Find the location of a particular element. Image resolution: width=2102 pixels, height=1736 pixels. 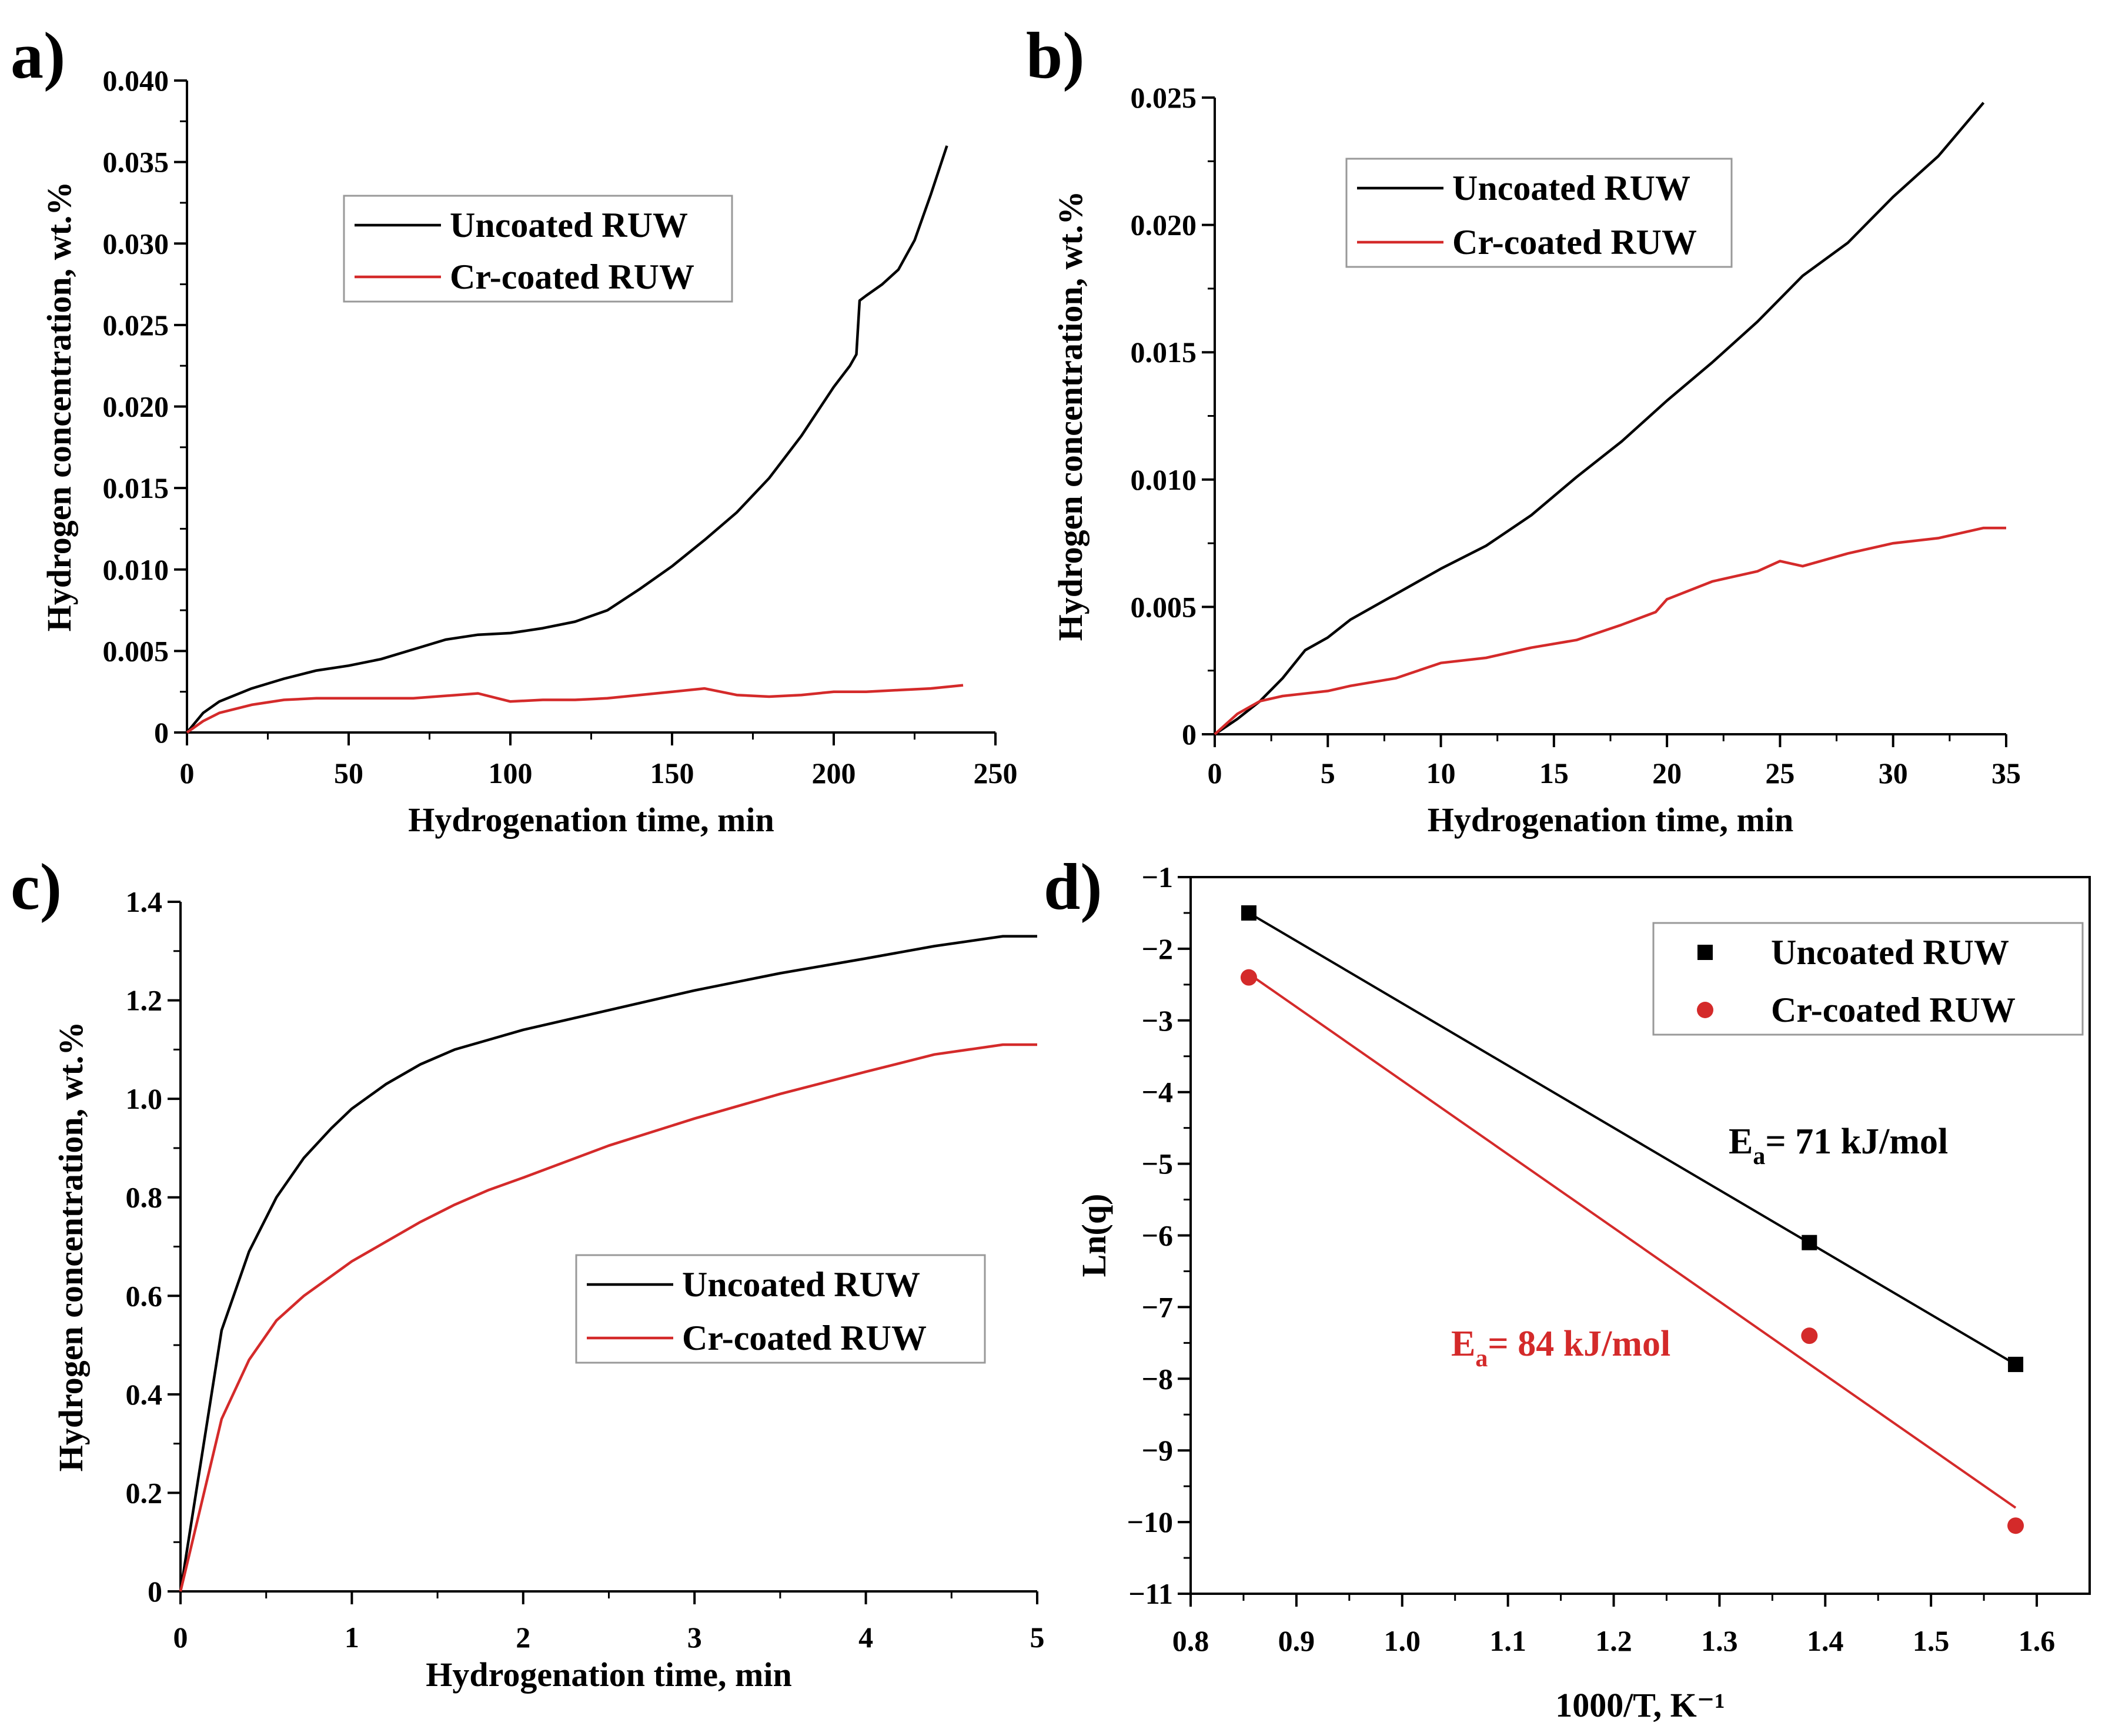

x-tick-label: 150 is located at coordinates (672, 773).